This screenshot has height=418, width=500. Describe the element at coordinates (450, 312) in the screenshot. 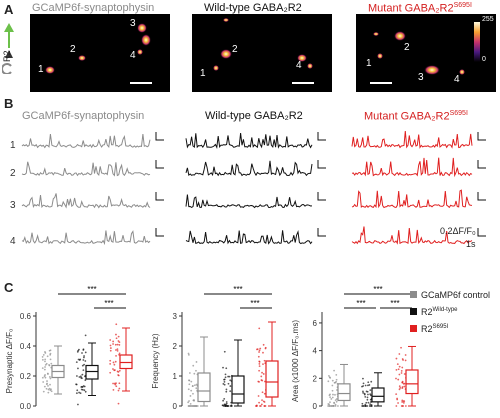

I see `legend: GCaMP6f control R2Wild-type R2S695I` at that location.